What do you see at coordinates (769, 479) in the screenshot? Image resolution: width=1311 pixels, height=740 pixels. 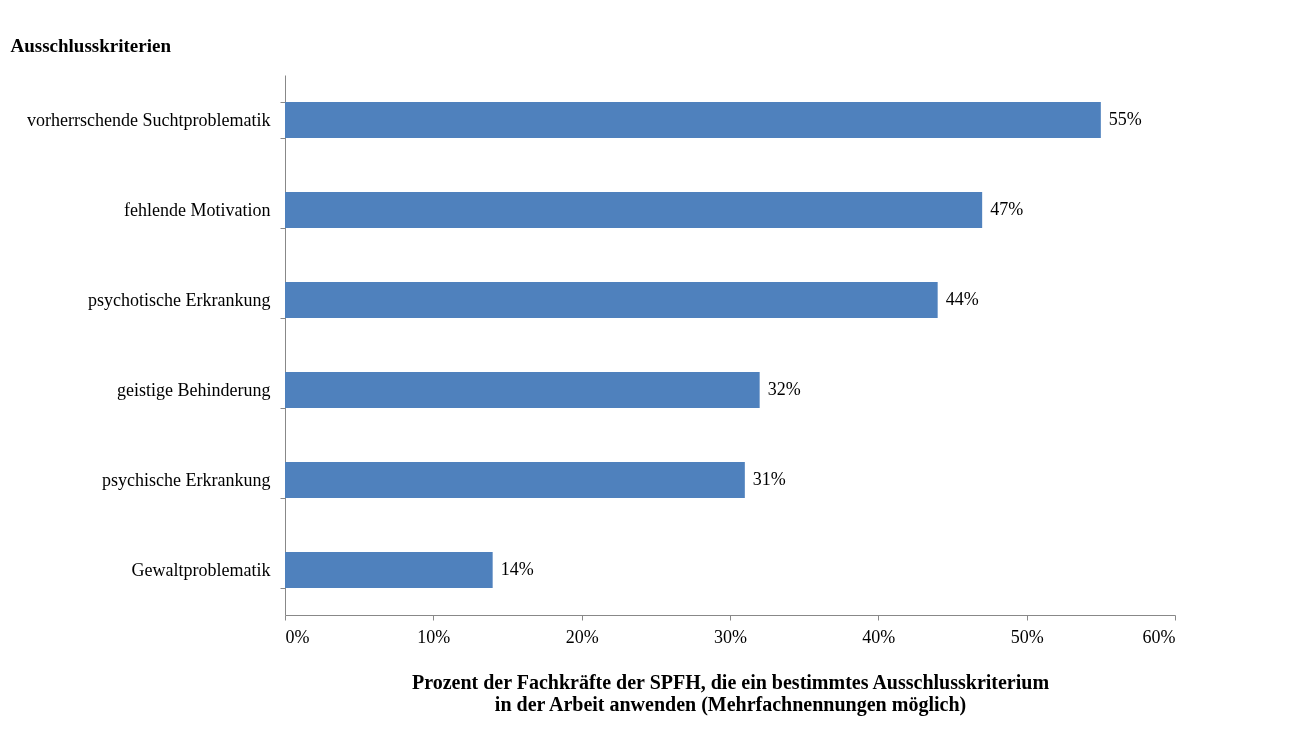 I see `data-label: 31%` at bounding box center [769, 479].